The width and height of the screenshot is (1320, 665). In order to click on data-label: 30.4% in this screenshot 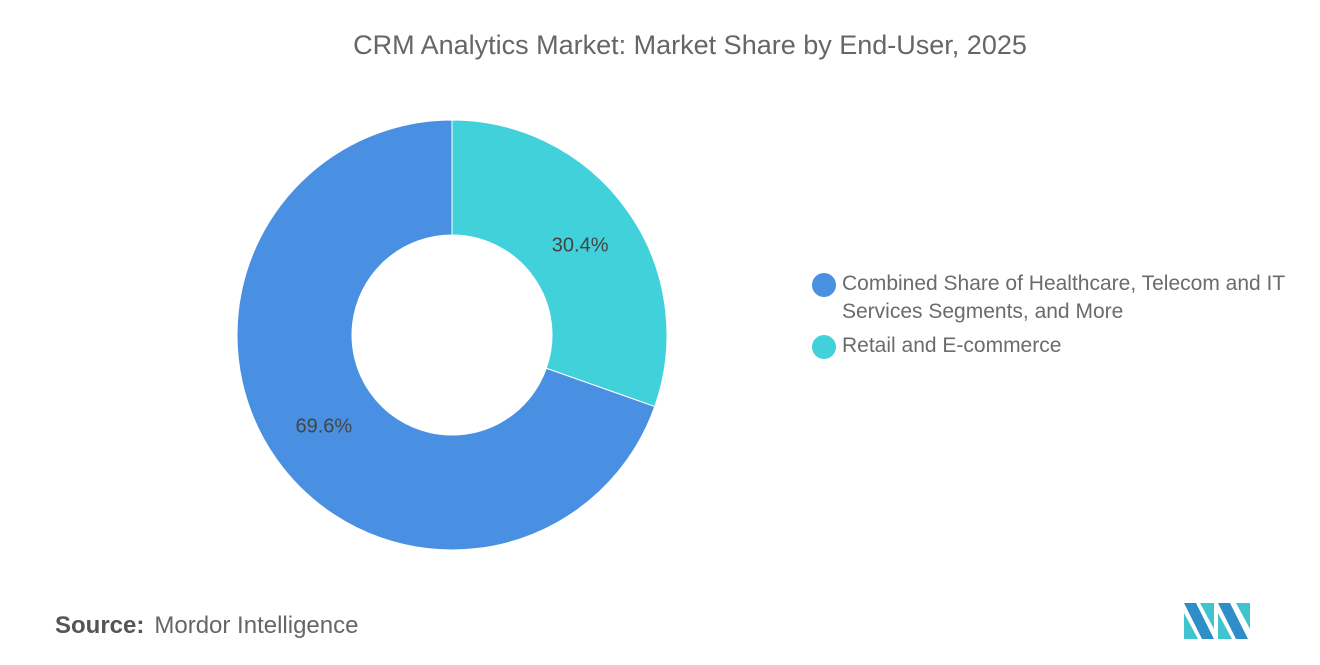, I will do `click(580, 245)`.